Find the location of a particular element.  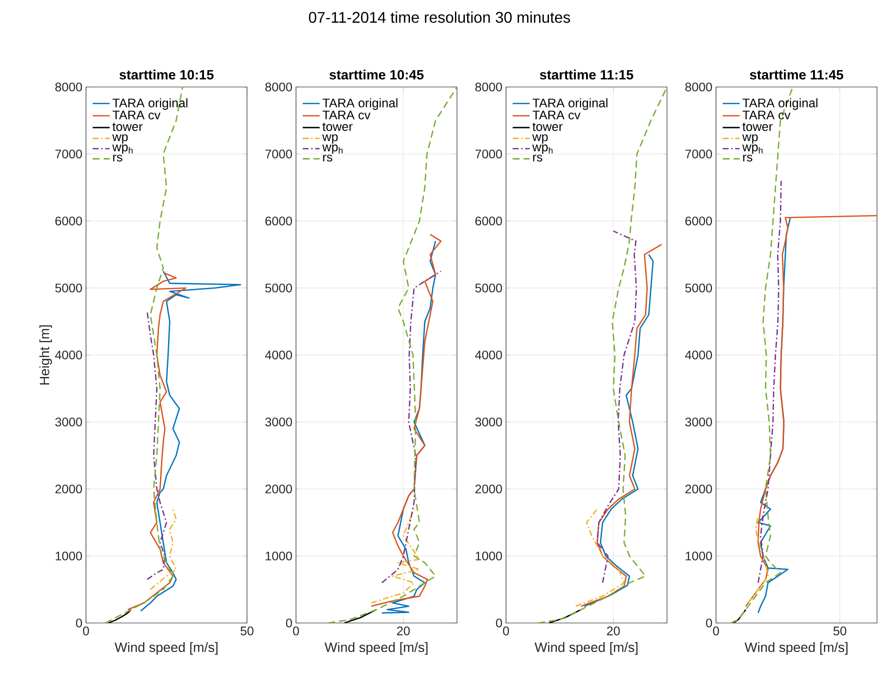

chart-title: starttime 10:45 is located at coordinates (377, 75).